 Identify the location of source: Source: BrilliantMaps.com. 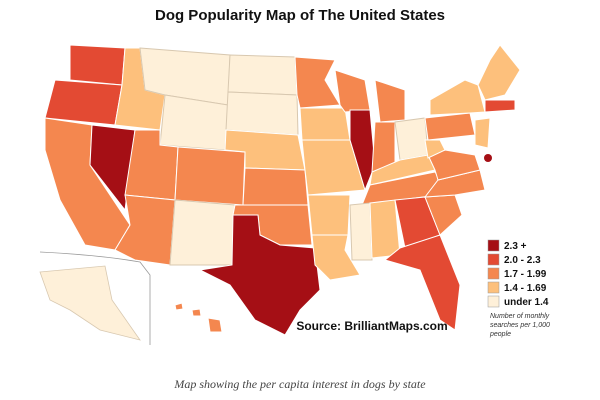
(371, 326).